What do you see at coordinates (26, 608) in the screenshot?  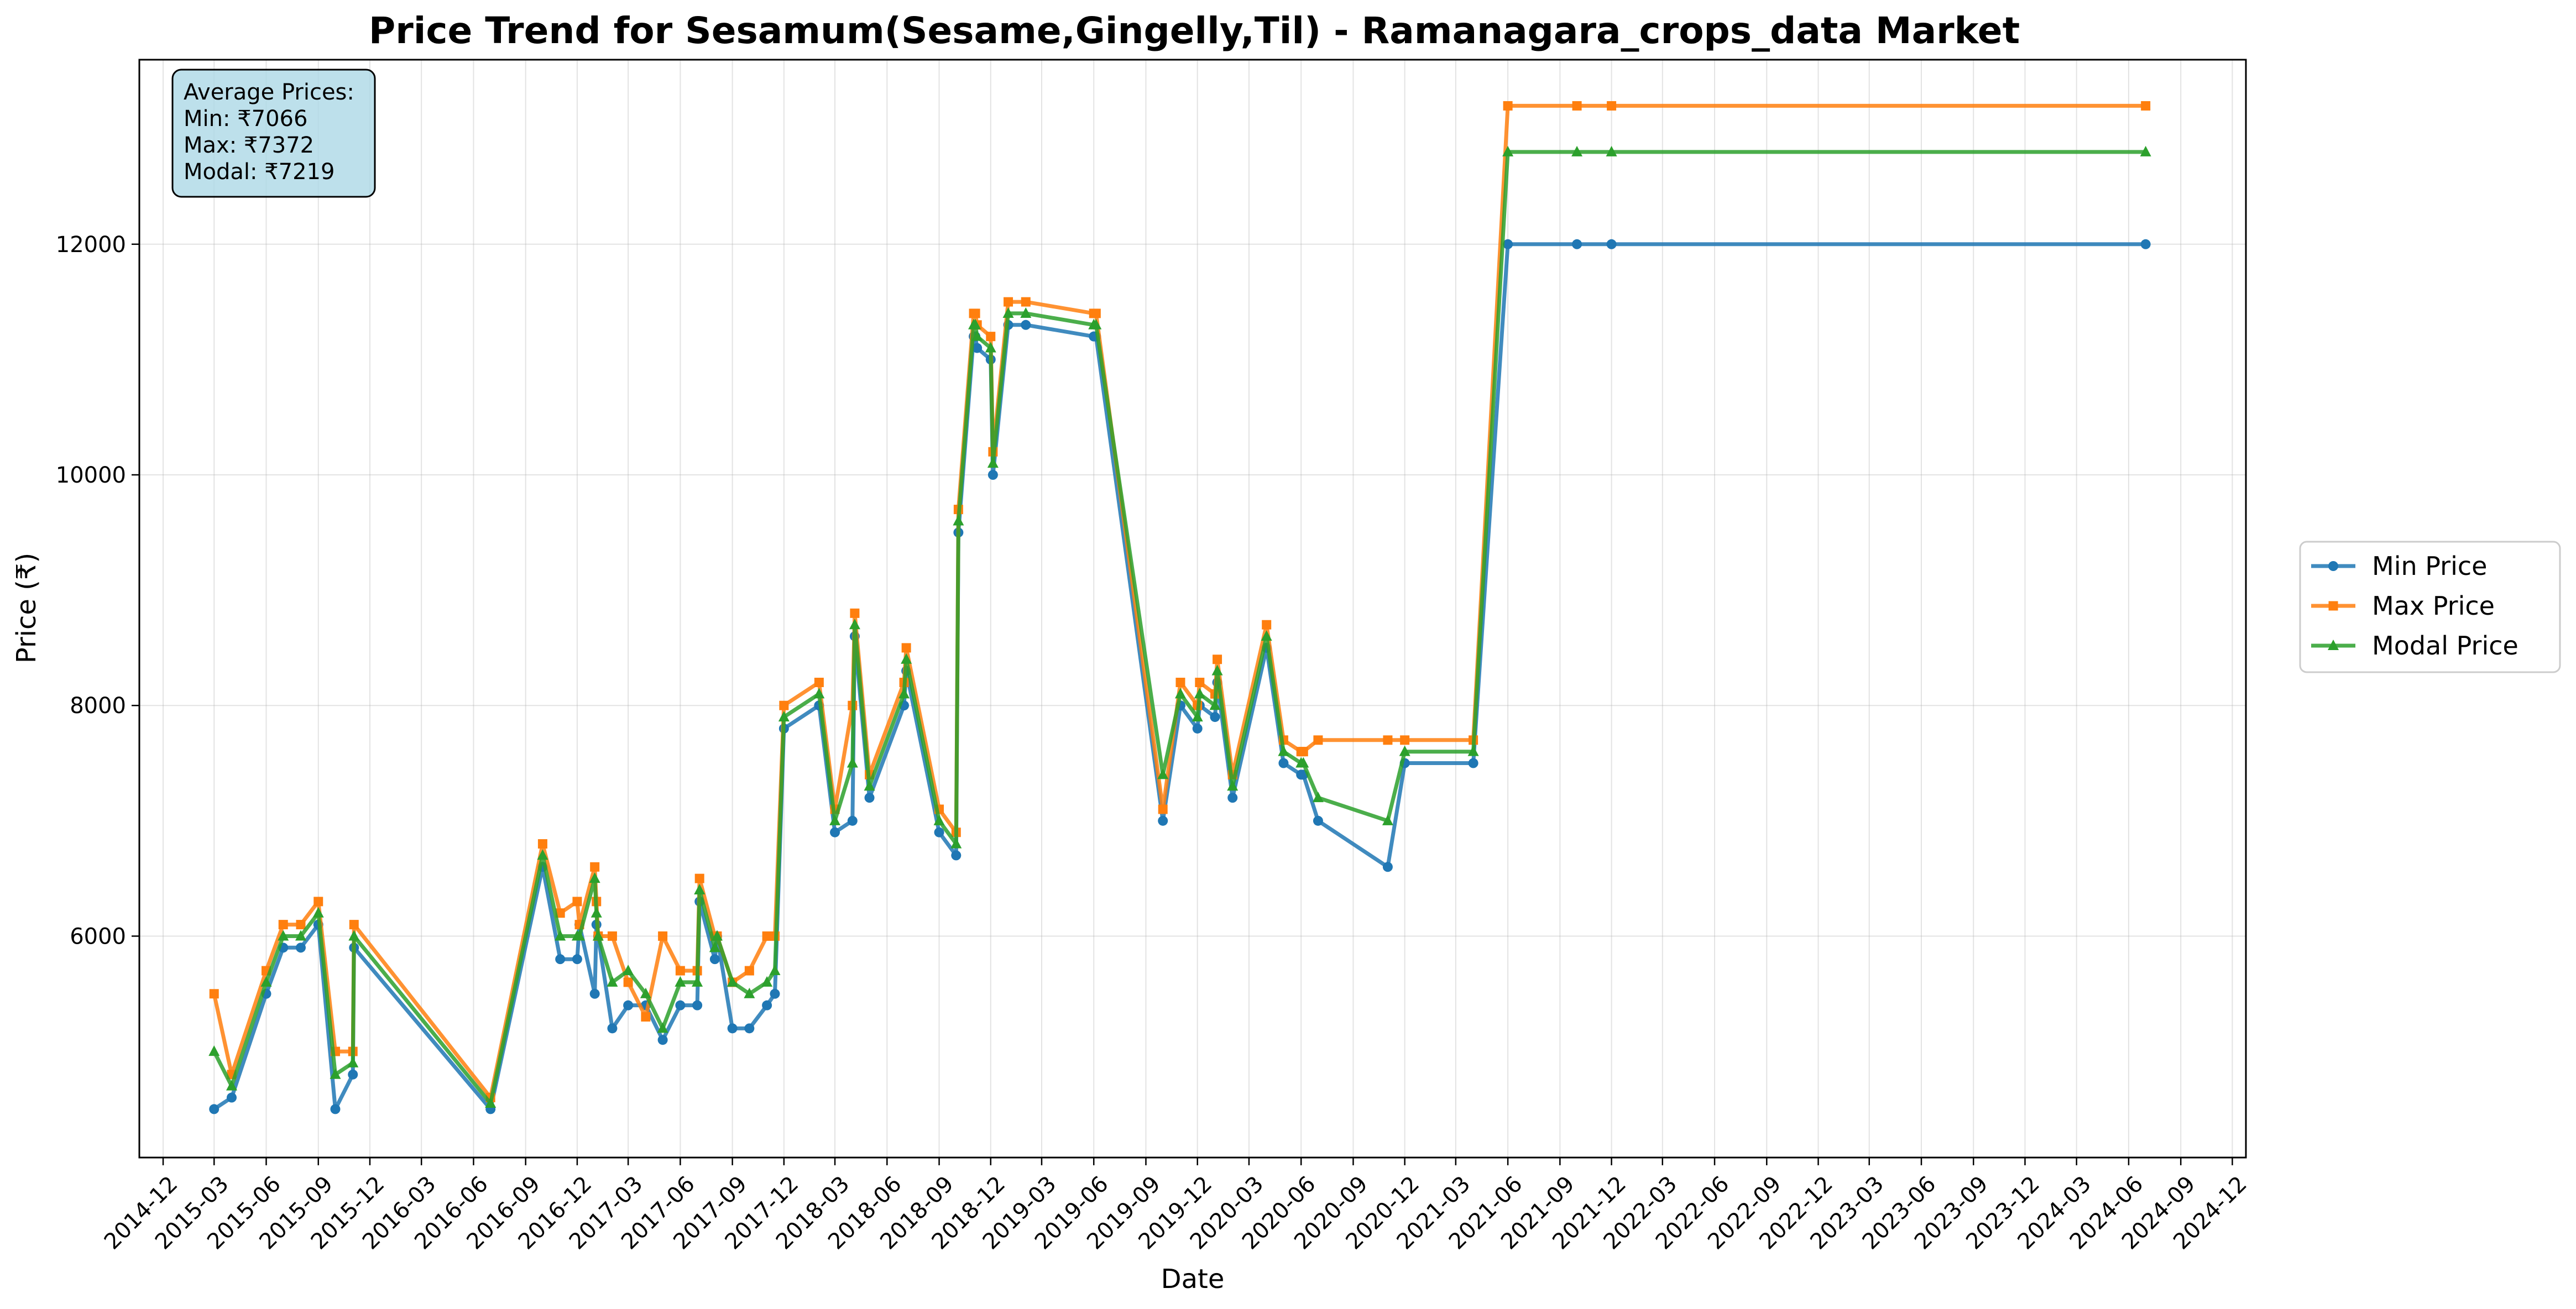 I see `y-axis-title: Price (₹)` at bounding box center [26, 608].